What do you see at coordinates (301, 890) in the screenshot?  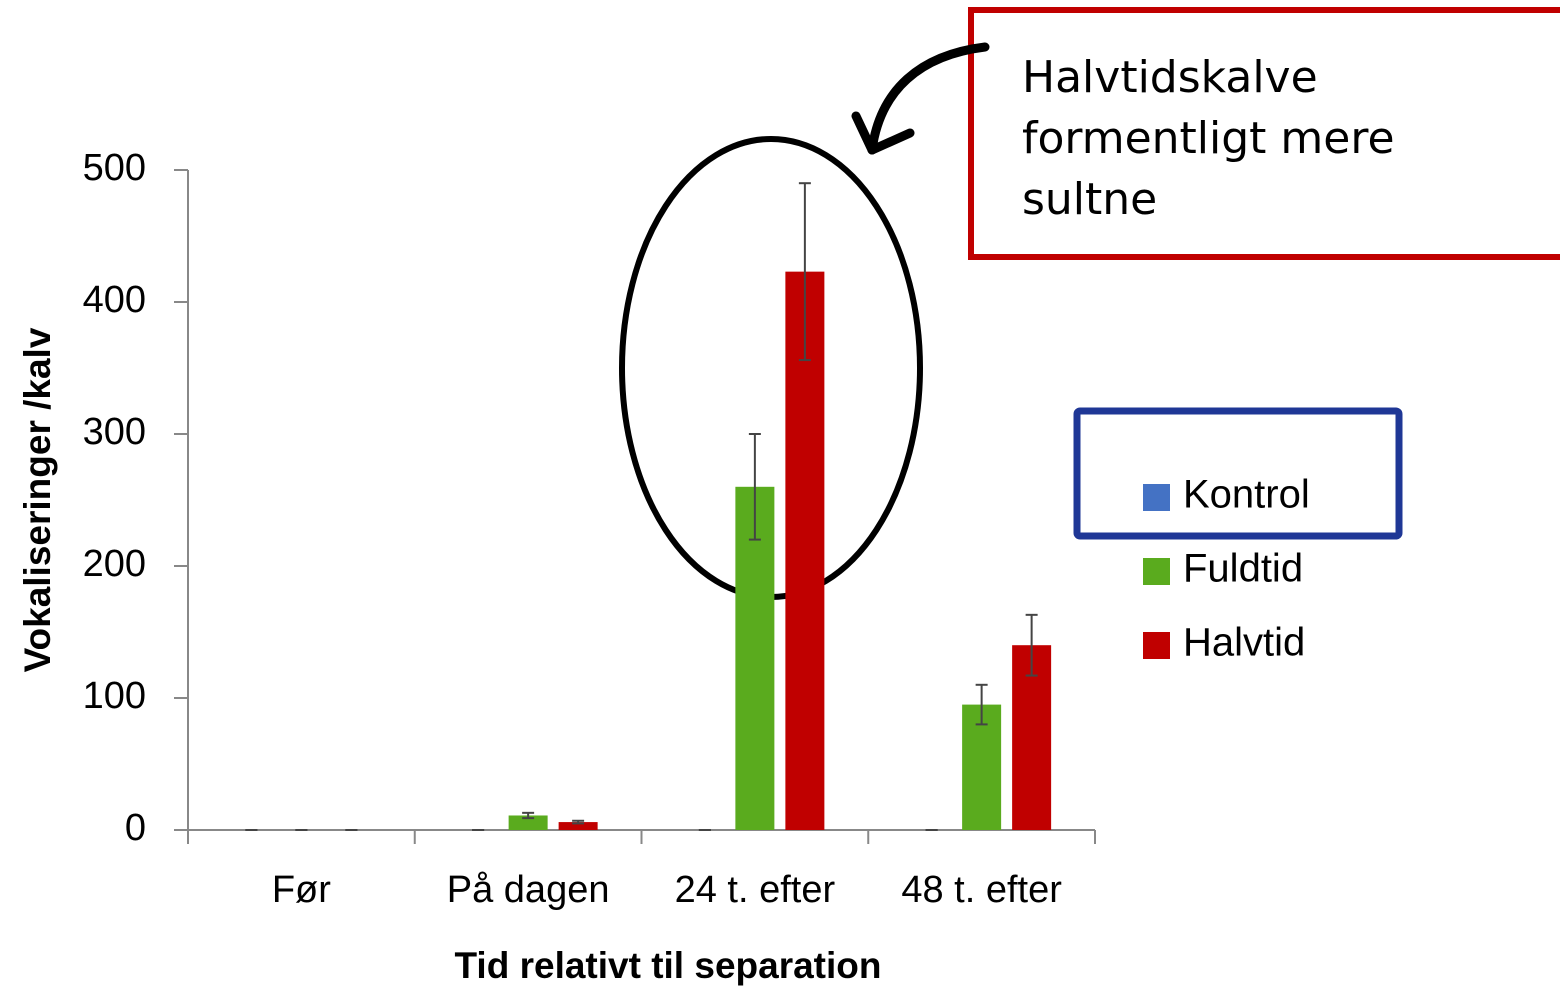 I see `x-tick-label: Før` at bounding box center [301, 890].